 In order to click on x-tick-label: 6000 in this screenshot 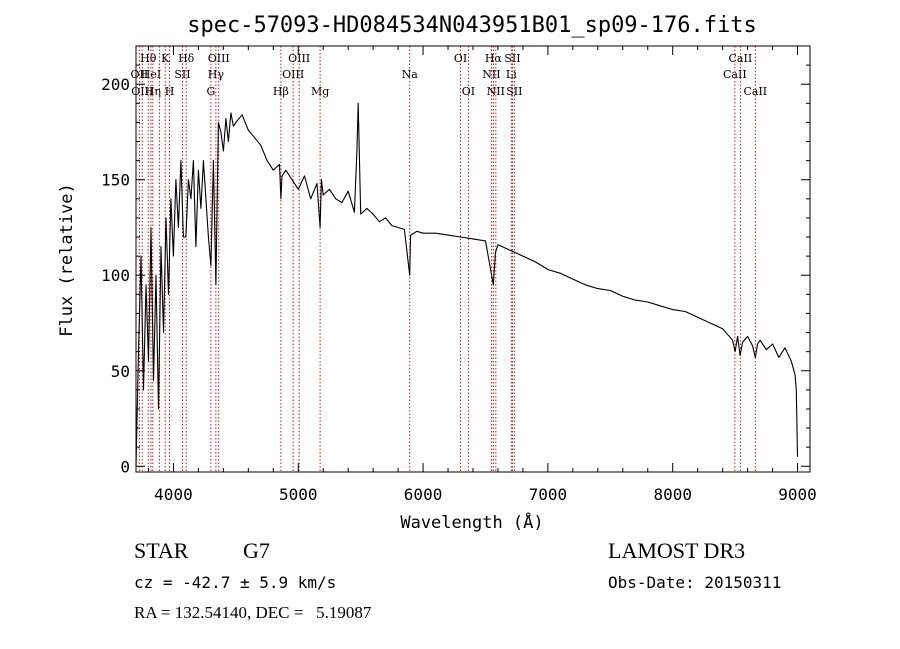, I will do `click(423, 494)`.